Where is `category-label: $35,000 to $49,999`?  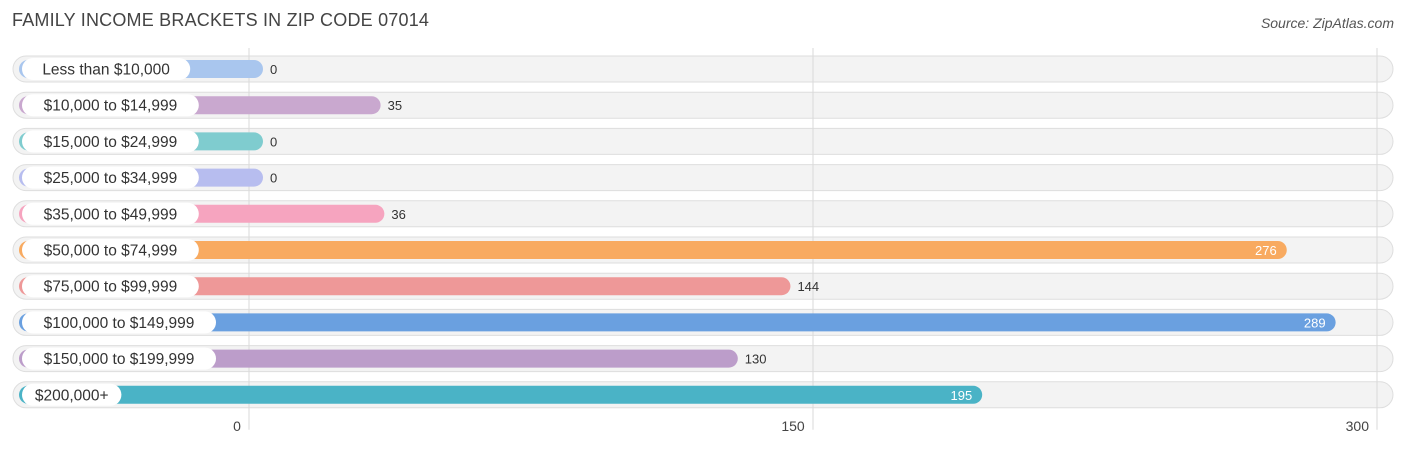 category-label: $35,000 to $49,999 is located at coordinates (111, 214).